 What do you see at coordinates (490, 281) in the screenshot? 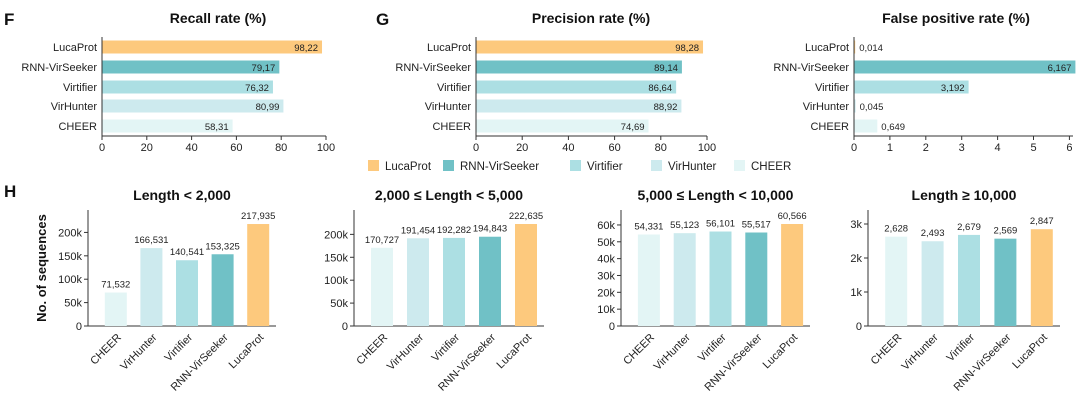
I see `len2-bar-rnn-virseeker` at bounding box center [490, 281].